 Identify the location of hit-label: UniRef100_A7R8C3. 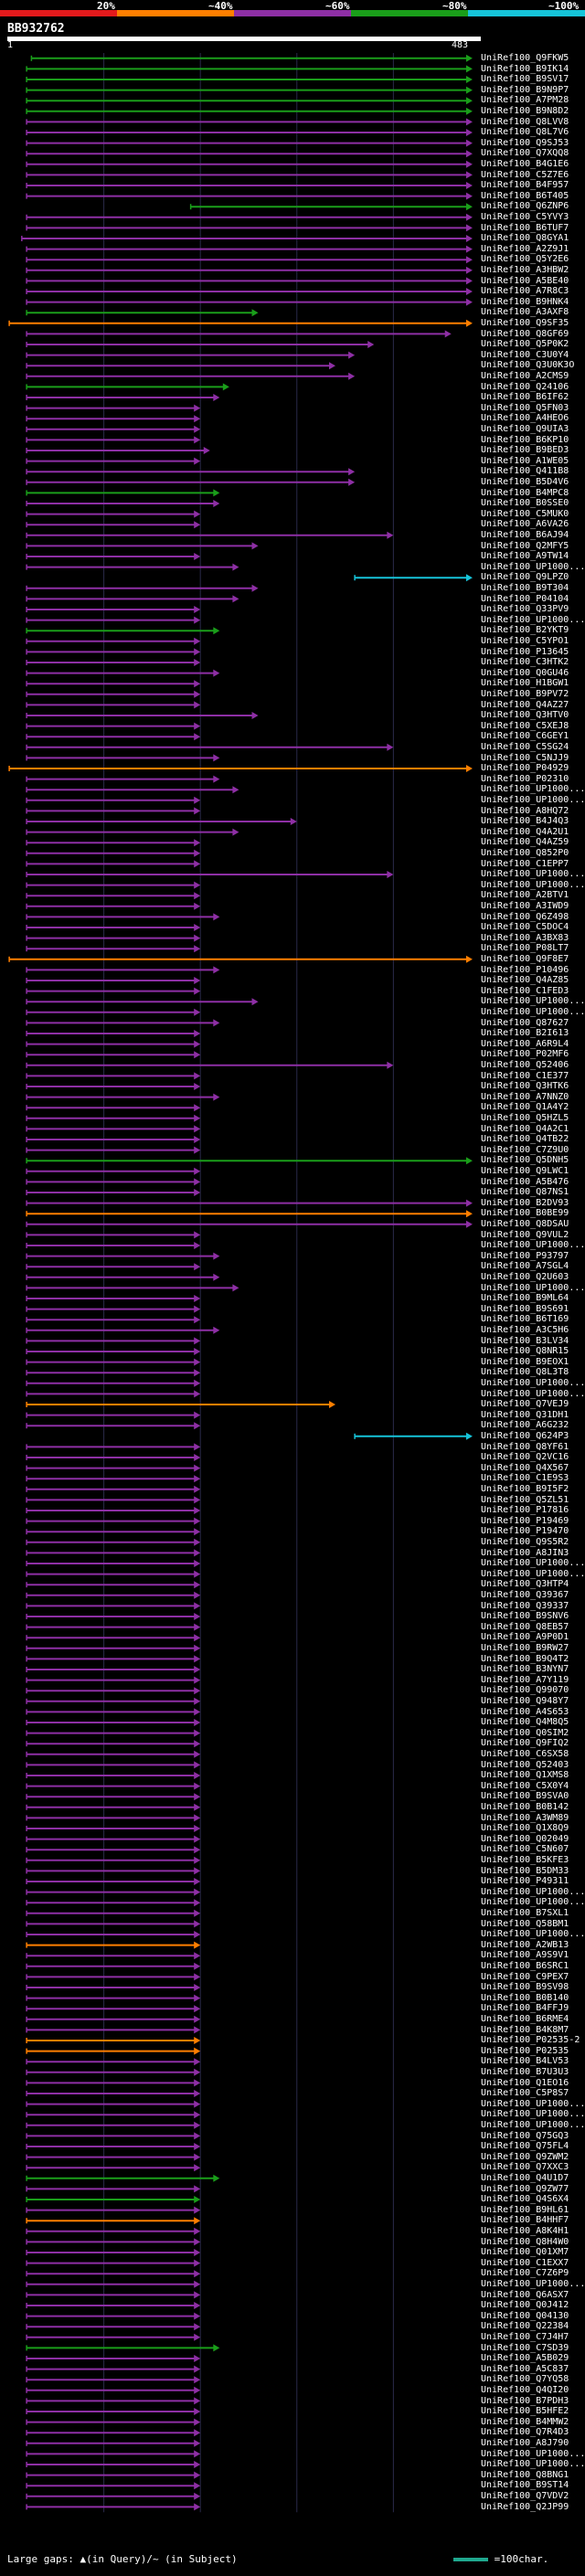
(525, 291).